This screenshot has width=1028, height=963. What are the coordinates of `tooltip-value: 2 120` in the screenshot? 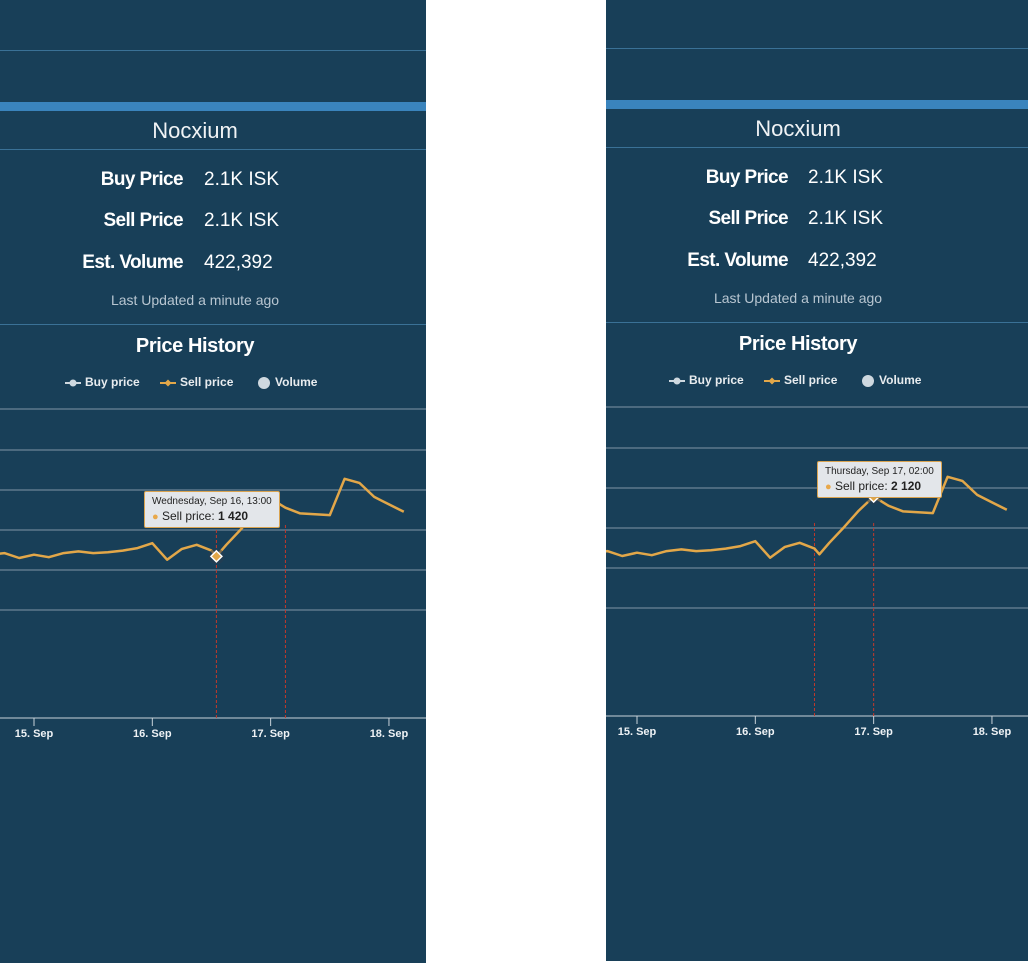 It's located at (906, 486).